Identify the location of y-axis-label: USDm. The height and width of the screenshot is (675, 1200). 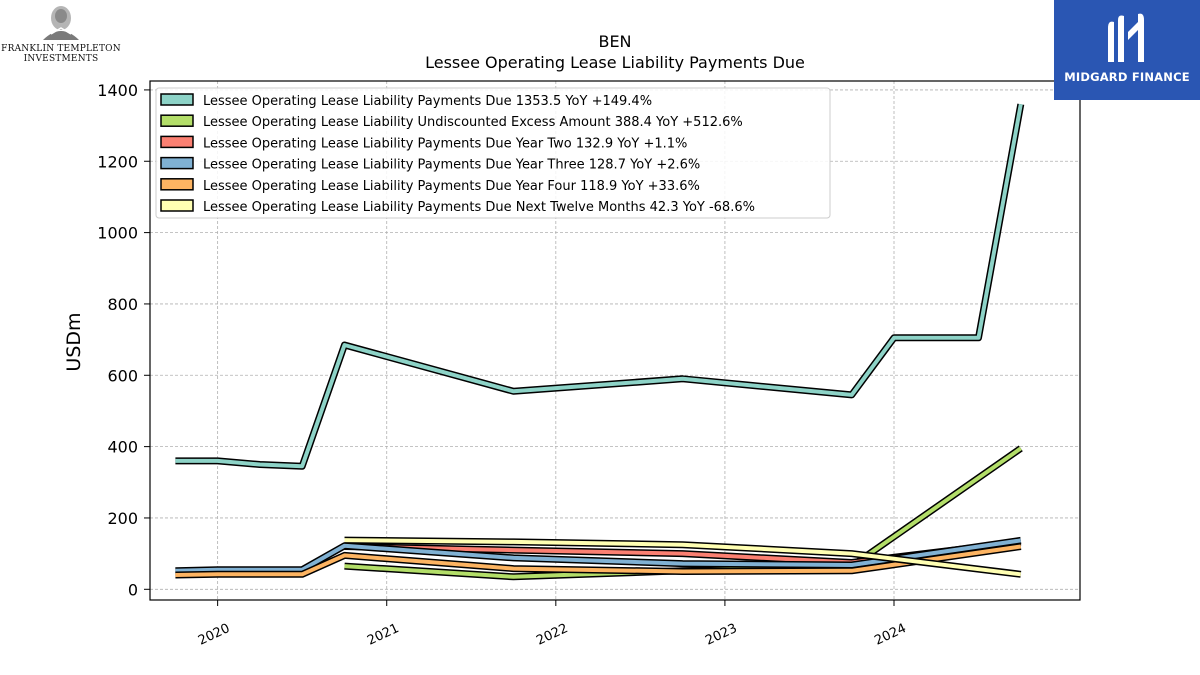
(74, 341).